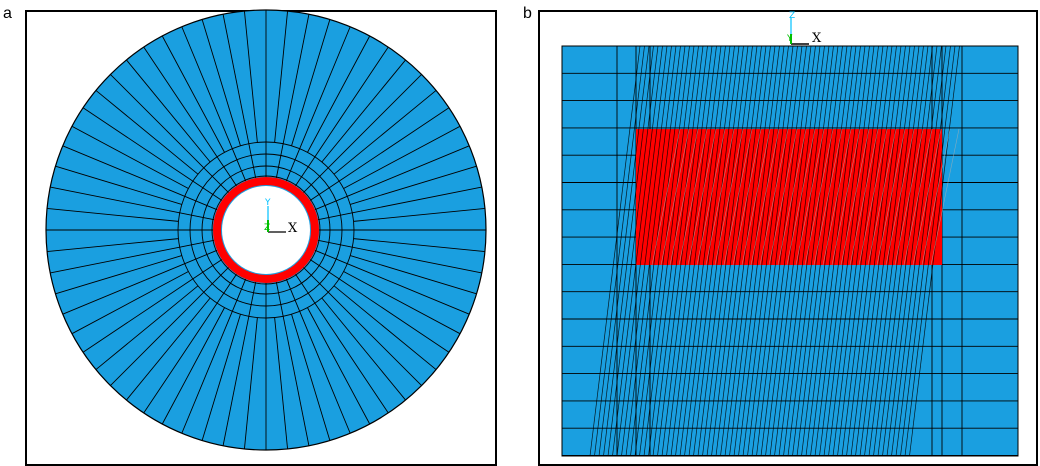 Image resolution: width=1040 pixels, height=466 pixels. I want to click on triad-b-vertical-label: Z, so click(792, 16).